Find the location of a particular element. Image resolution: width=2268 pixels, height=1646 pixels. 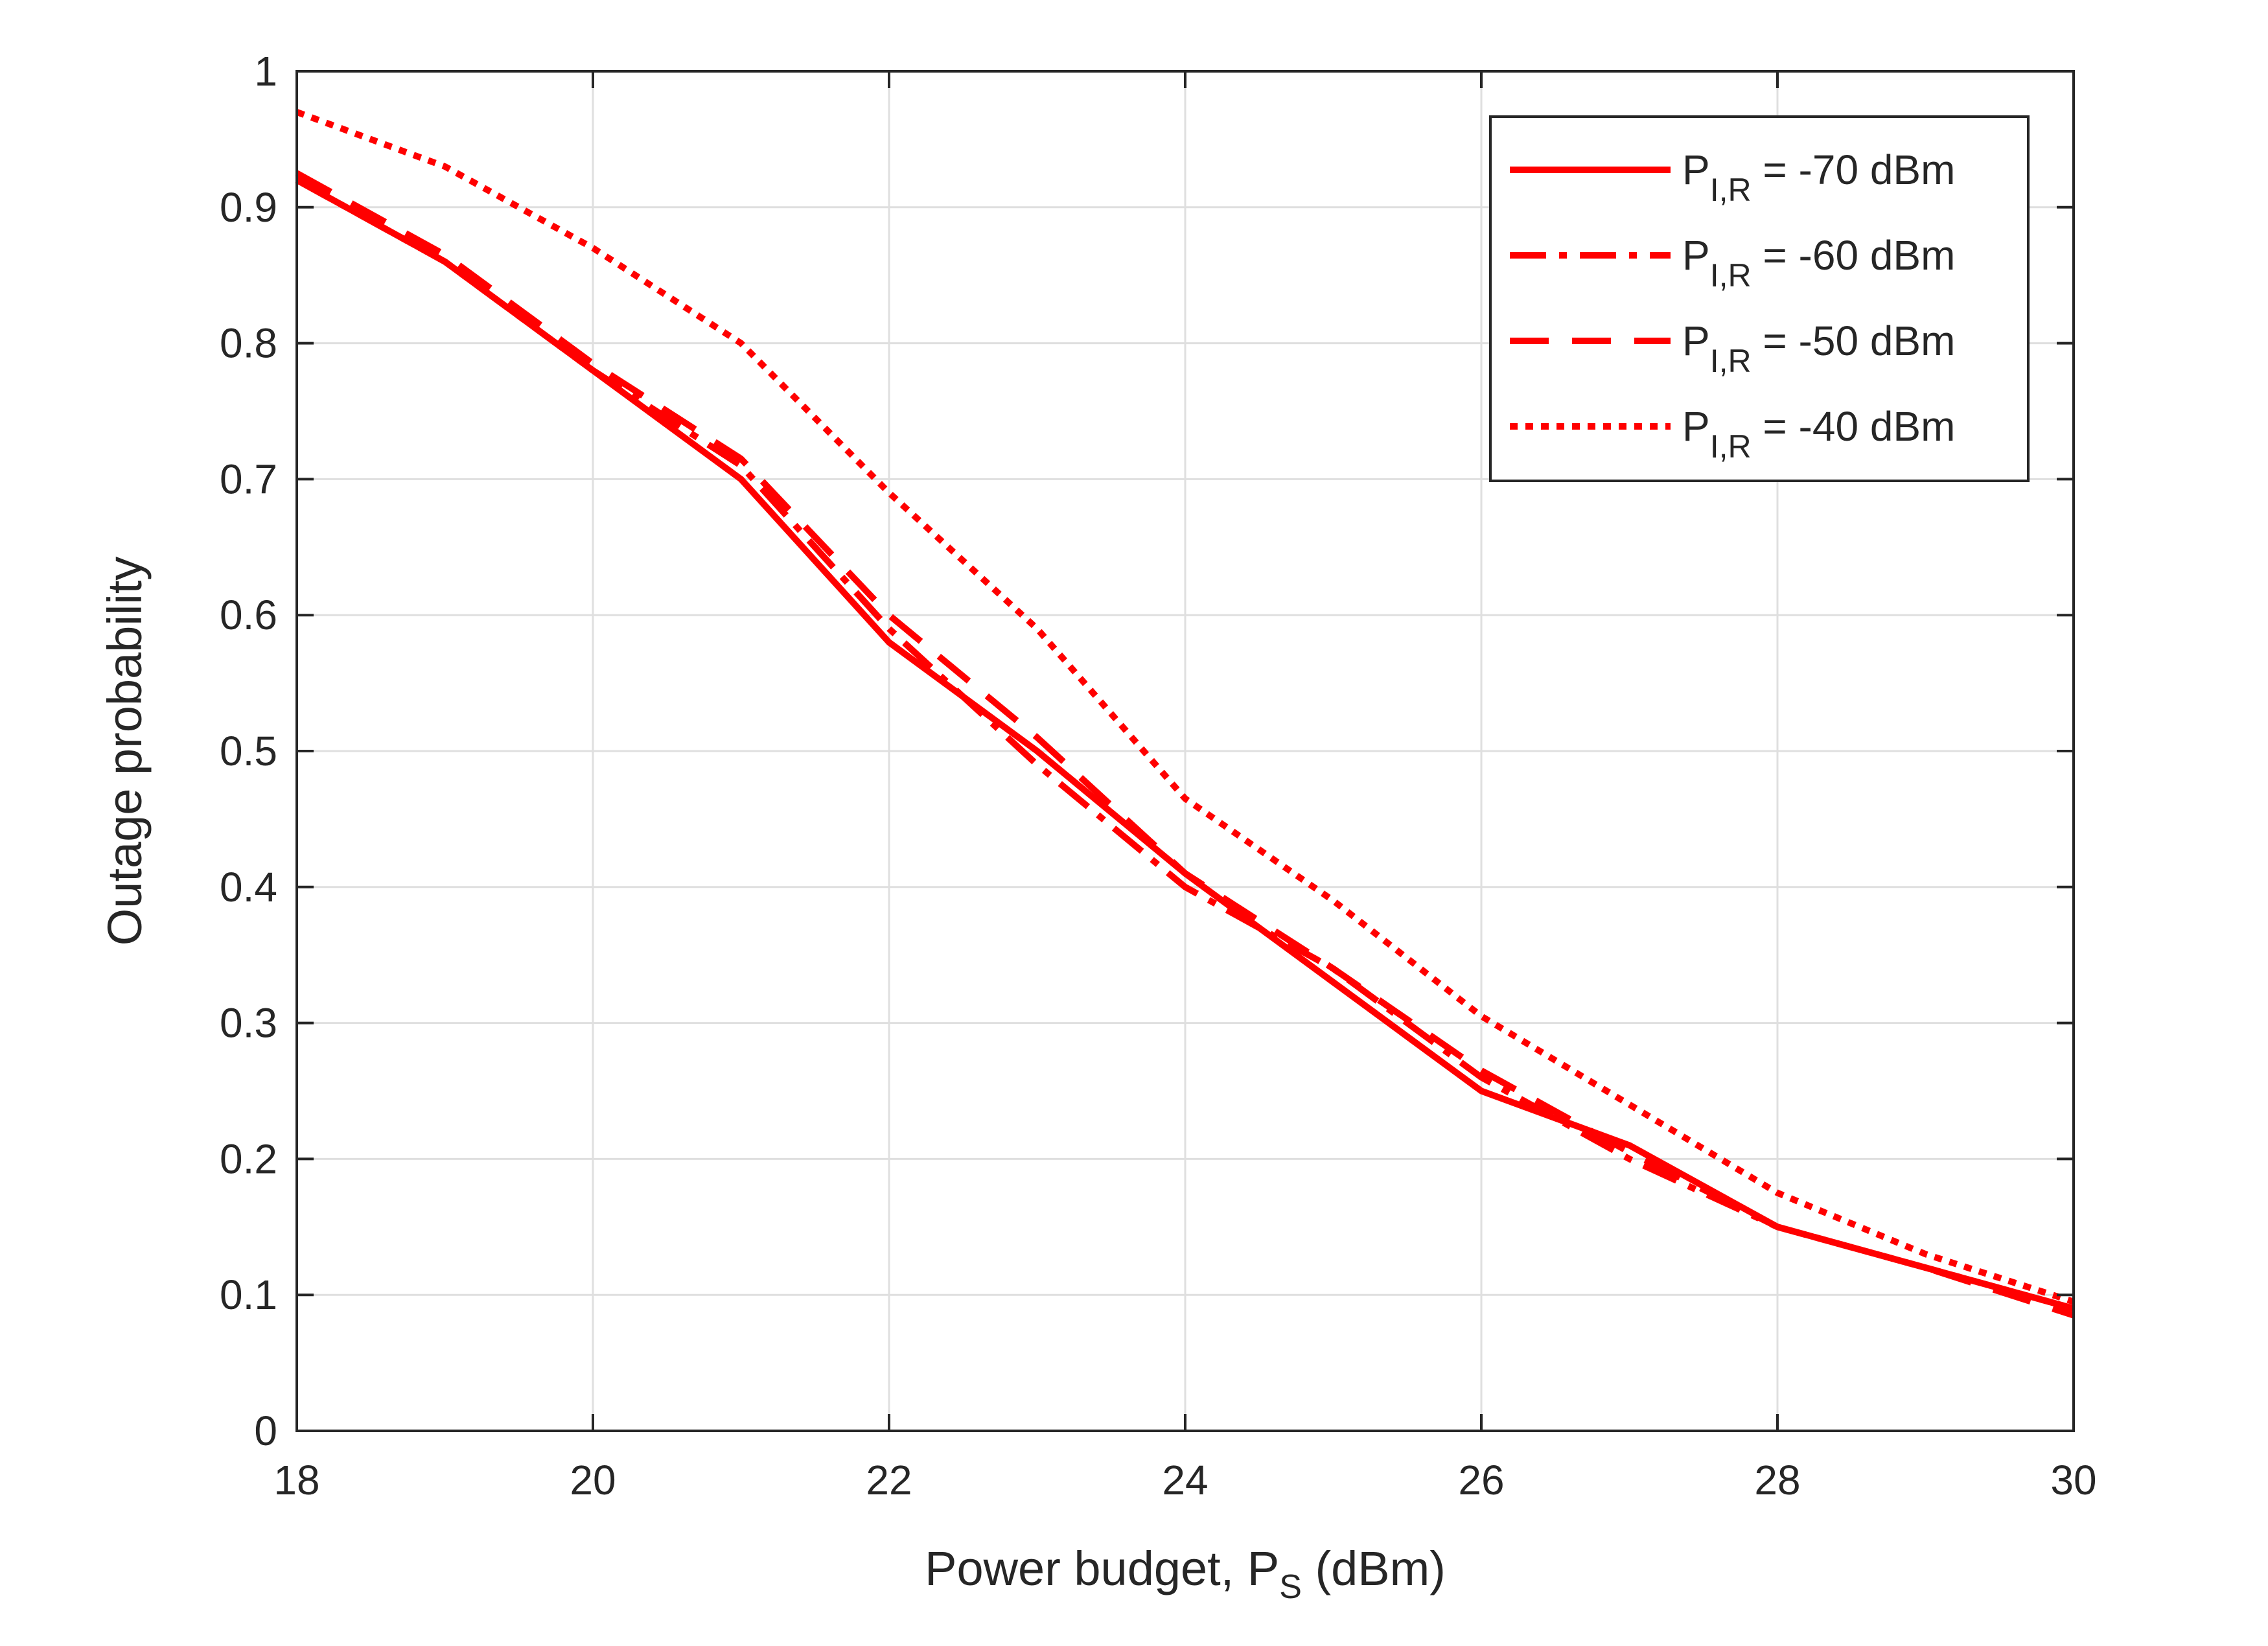

x-tick-label: 22 is located at coordinates (889, 1480).